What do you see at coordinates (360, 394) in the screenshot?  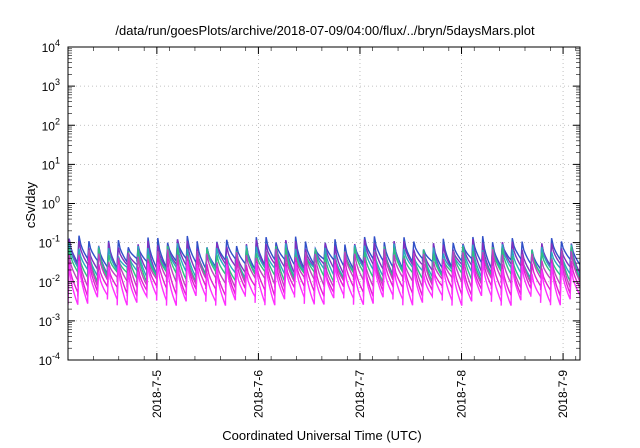 I see `x-tick-label: 2018-7-7` at bounding box center [360, 394].